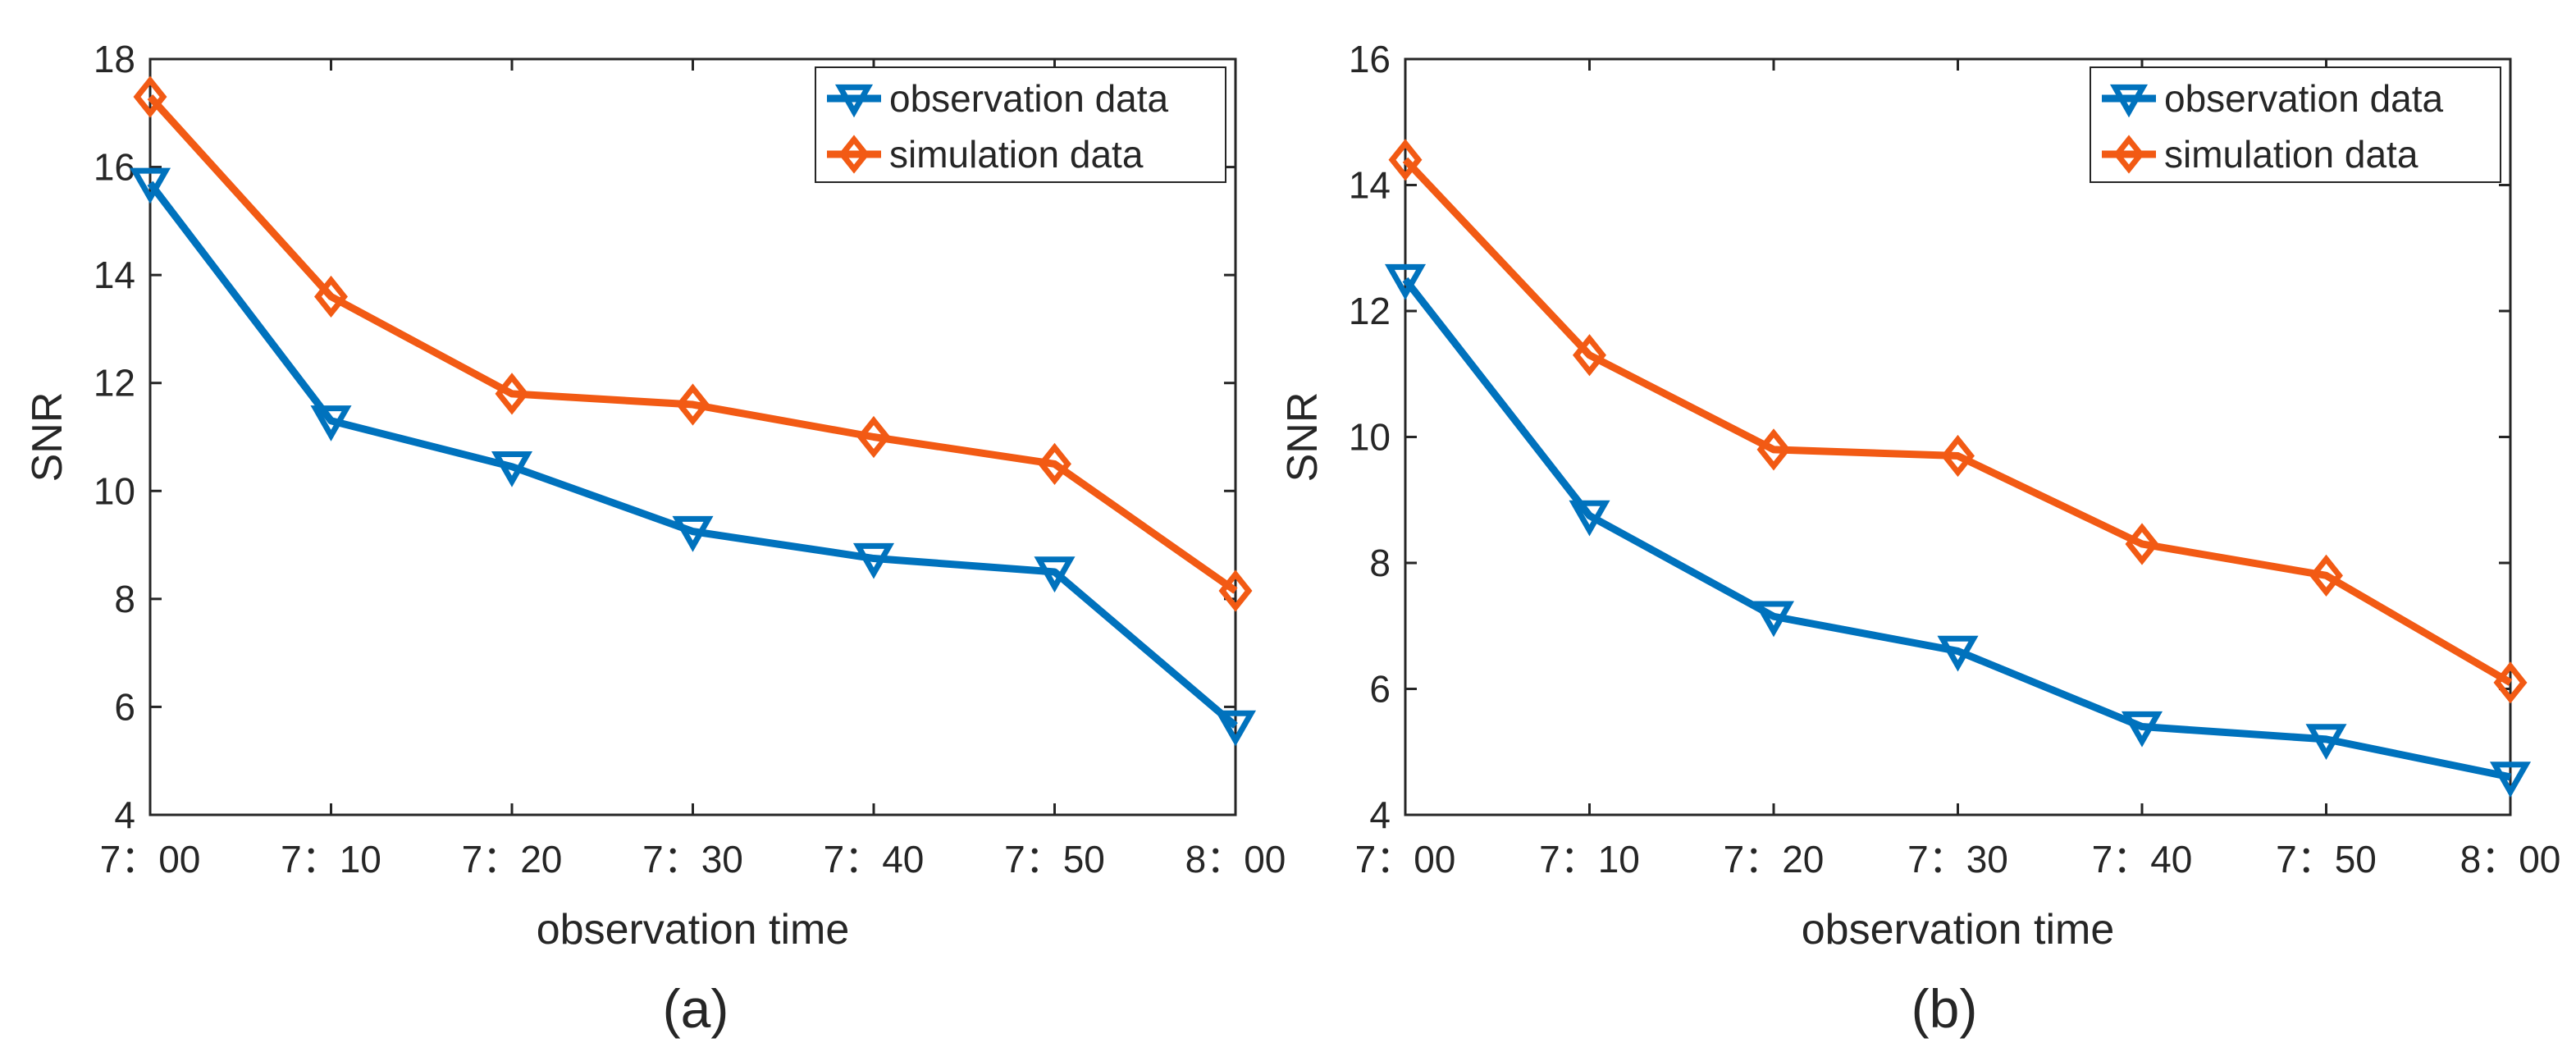 The width and height of the screenshot is (2576, 1052). What do you see at coordinates (1945, 1008) in the screenshot?
I see `panel-label: (b)` at bounding box center [1945, 1008].